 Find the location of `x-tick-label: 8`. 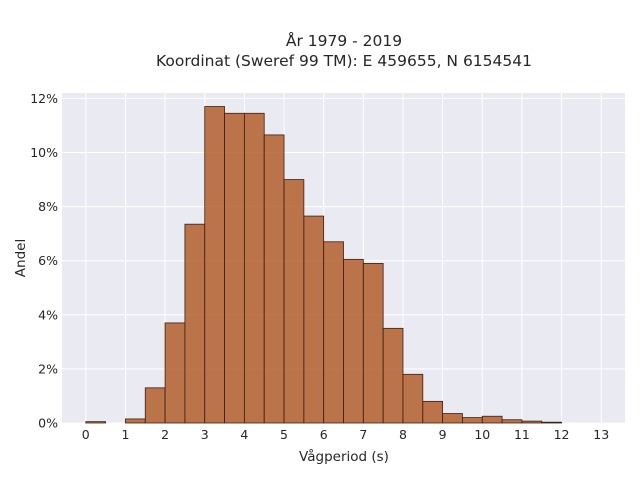

x-tick-label: 8 is located at coordinates (403, 434).